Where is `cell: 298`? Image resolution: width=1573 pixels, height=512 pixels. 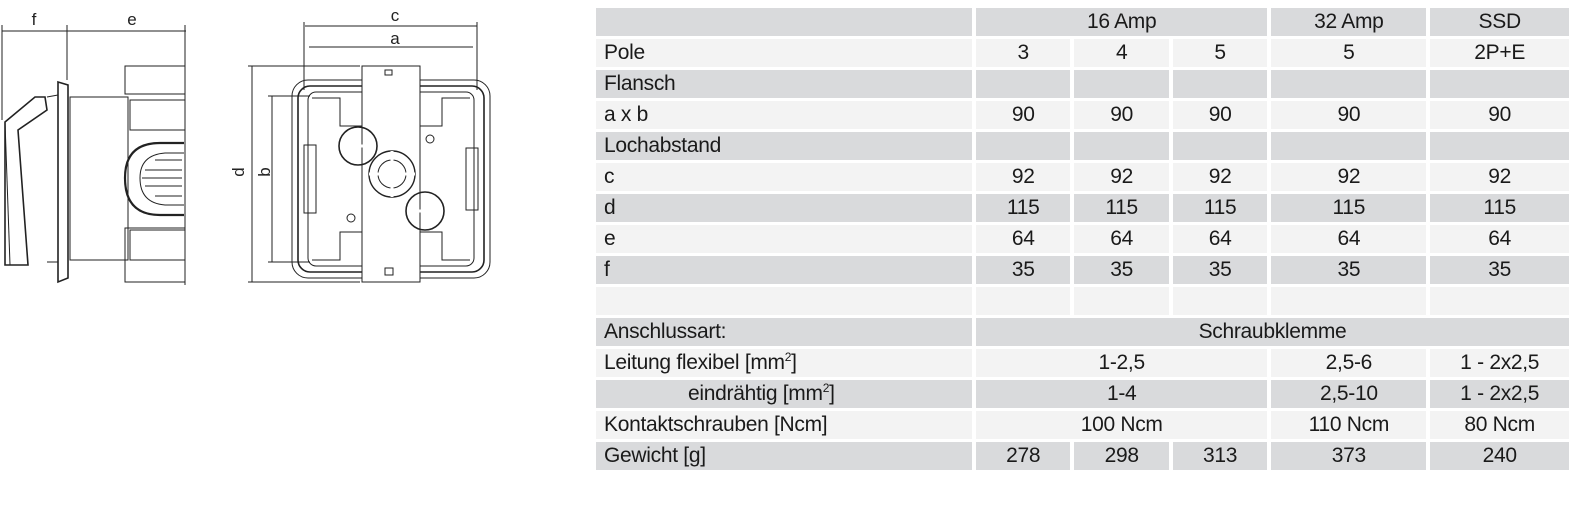
cell: 298 is located at coordinates (1121, 456).